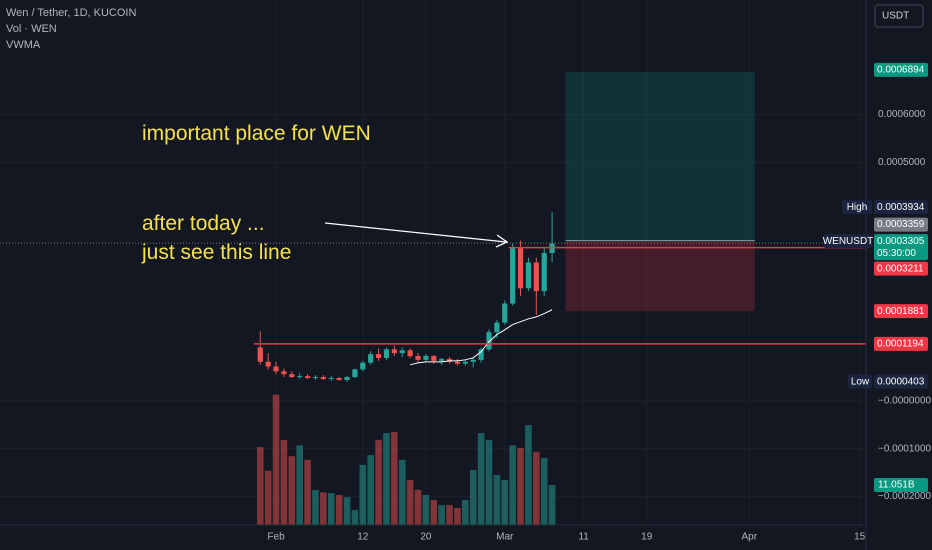  I want to click on x-tick-label: Mar, so click(505, 537).